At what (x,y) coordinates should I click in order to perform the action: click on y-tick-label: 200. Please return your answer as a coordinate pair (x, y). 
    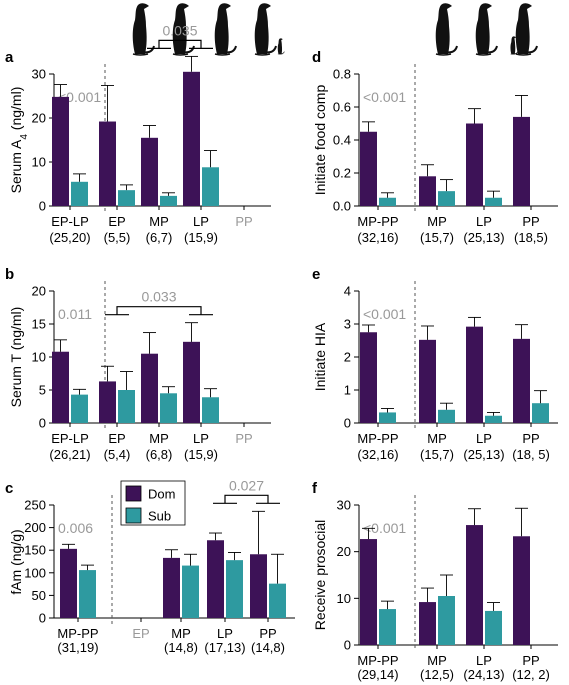
    Looking at the image, I should click on (35, 527).